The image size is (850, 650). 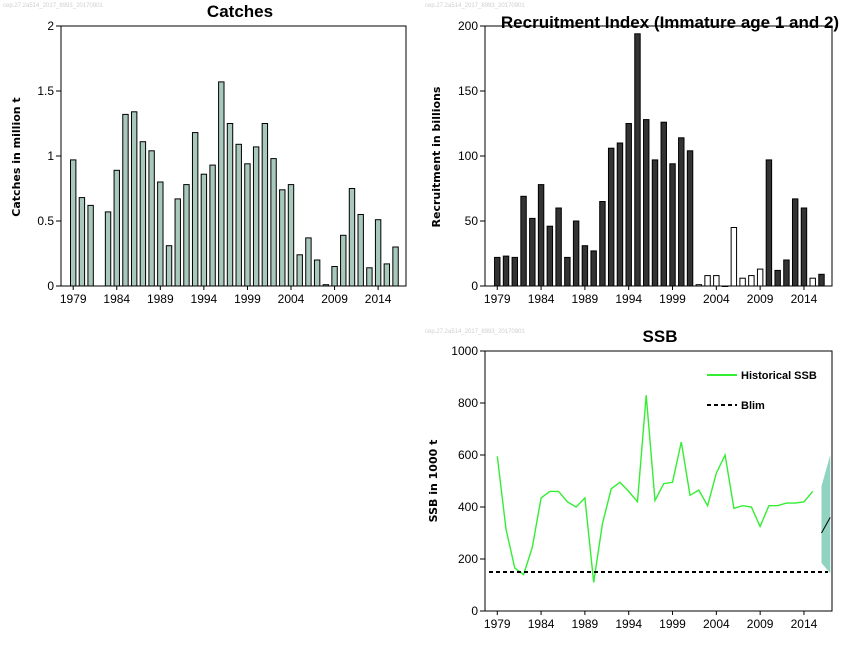 What do you see at coordinates (474, 286) in the screenshot?
I see `recruitment-y-tick-label: 0` at bounding box center [474, 286].